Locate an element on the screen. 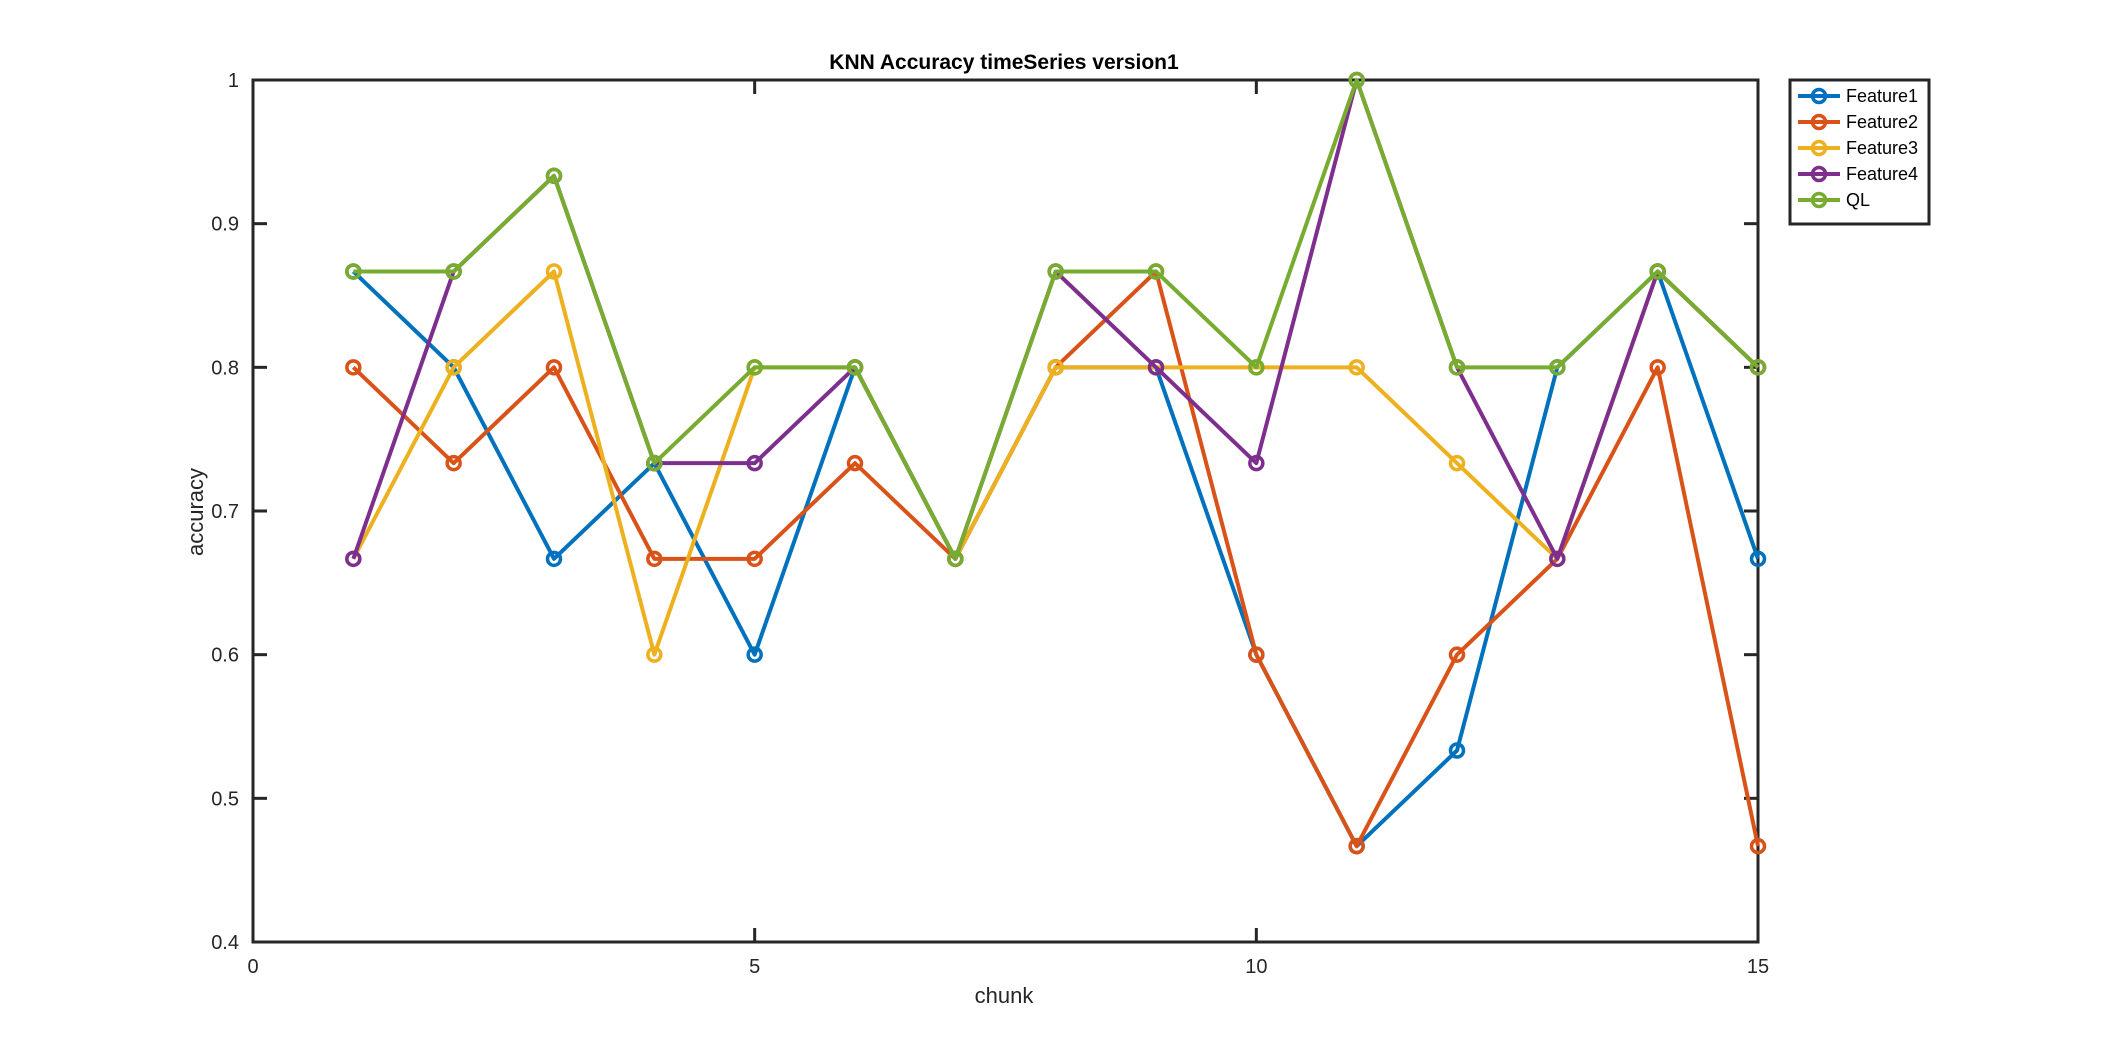 Image resolution: width=2109 pixels, height=1060 pixels. y-tick-label: 1 is located at coordinates (233, 81).